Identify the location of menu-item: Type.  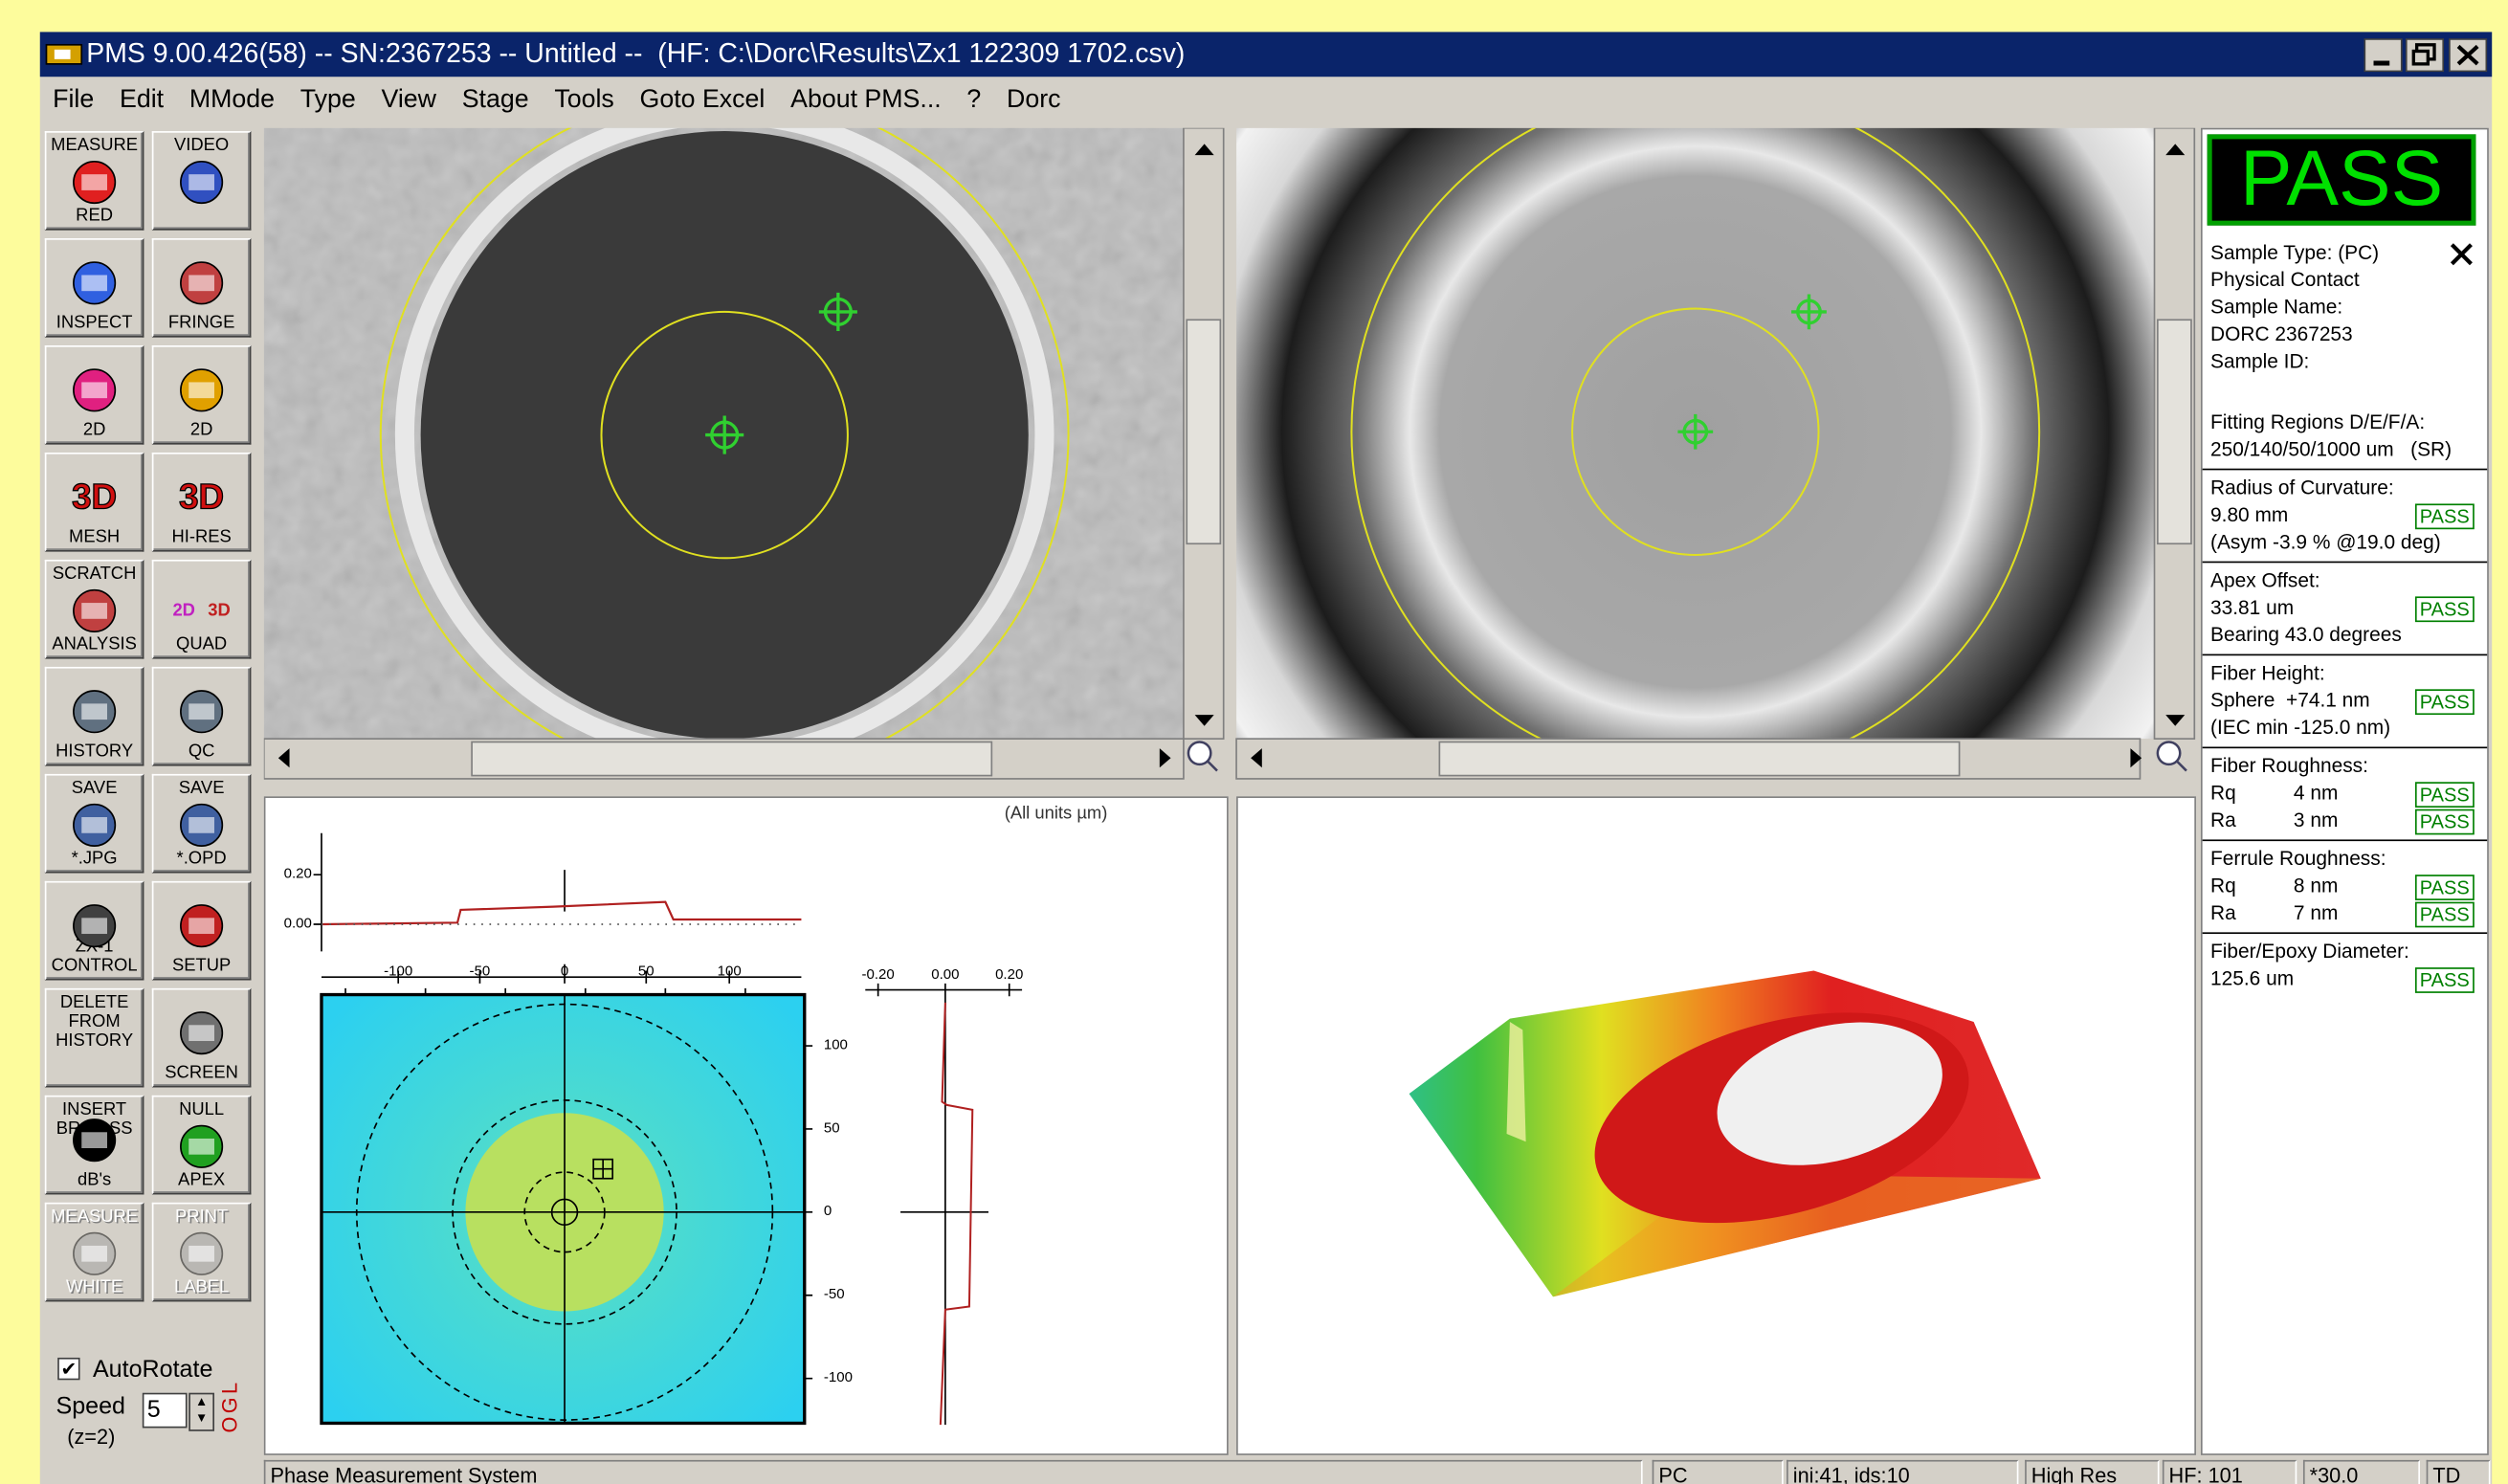
(328, 100).